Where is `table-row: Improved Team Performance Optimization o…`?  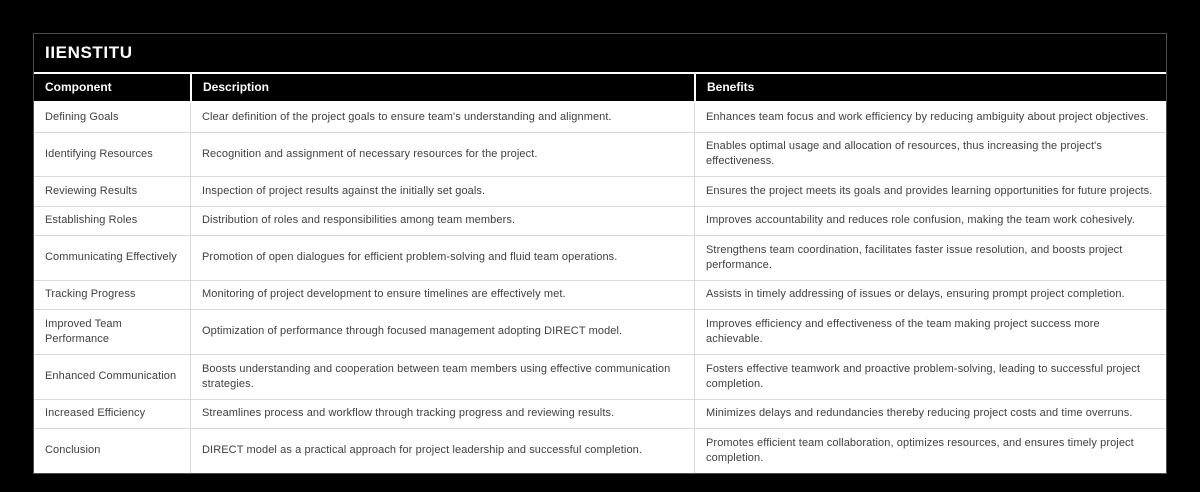 table-row: Improved Team Performance Optimization o… is located at coordinates (600, 332).